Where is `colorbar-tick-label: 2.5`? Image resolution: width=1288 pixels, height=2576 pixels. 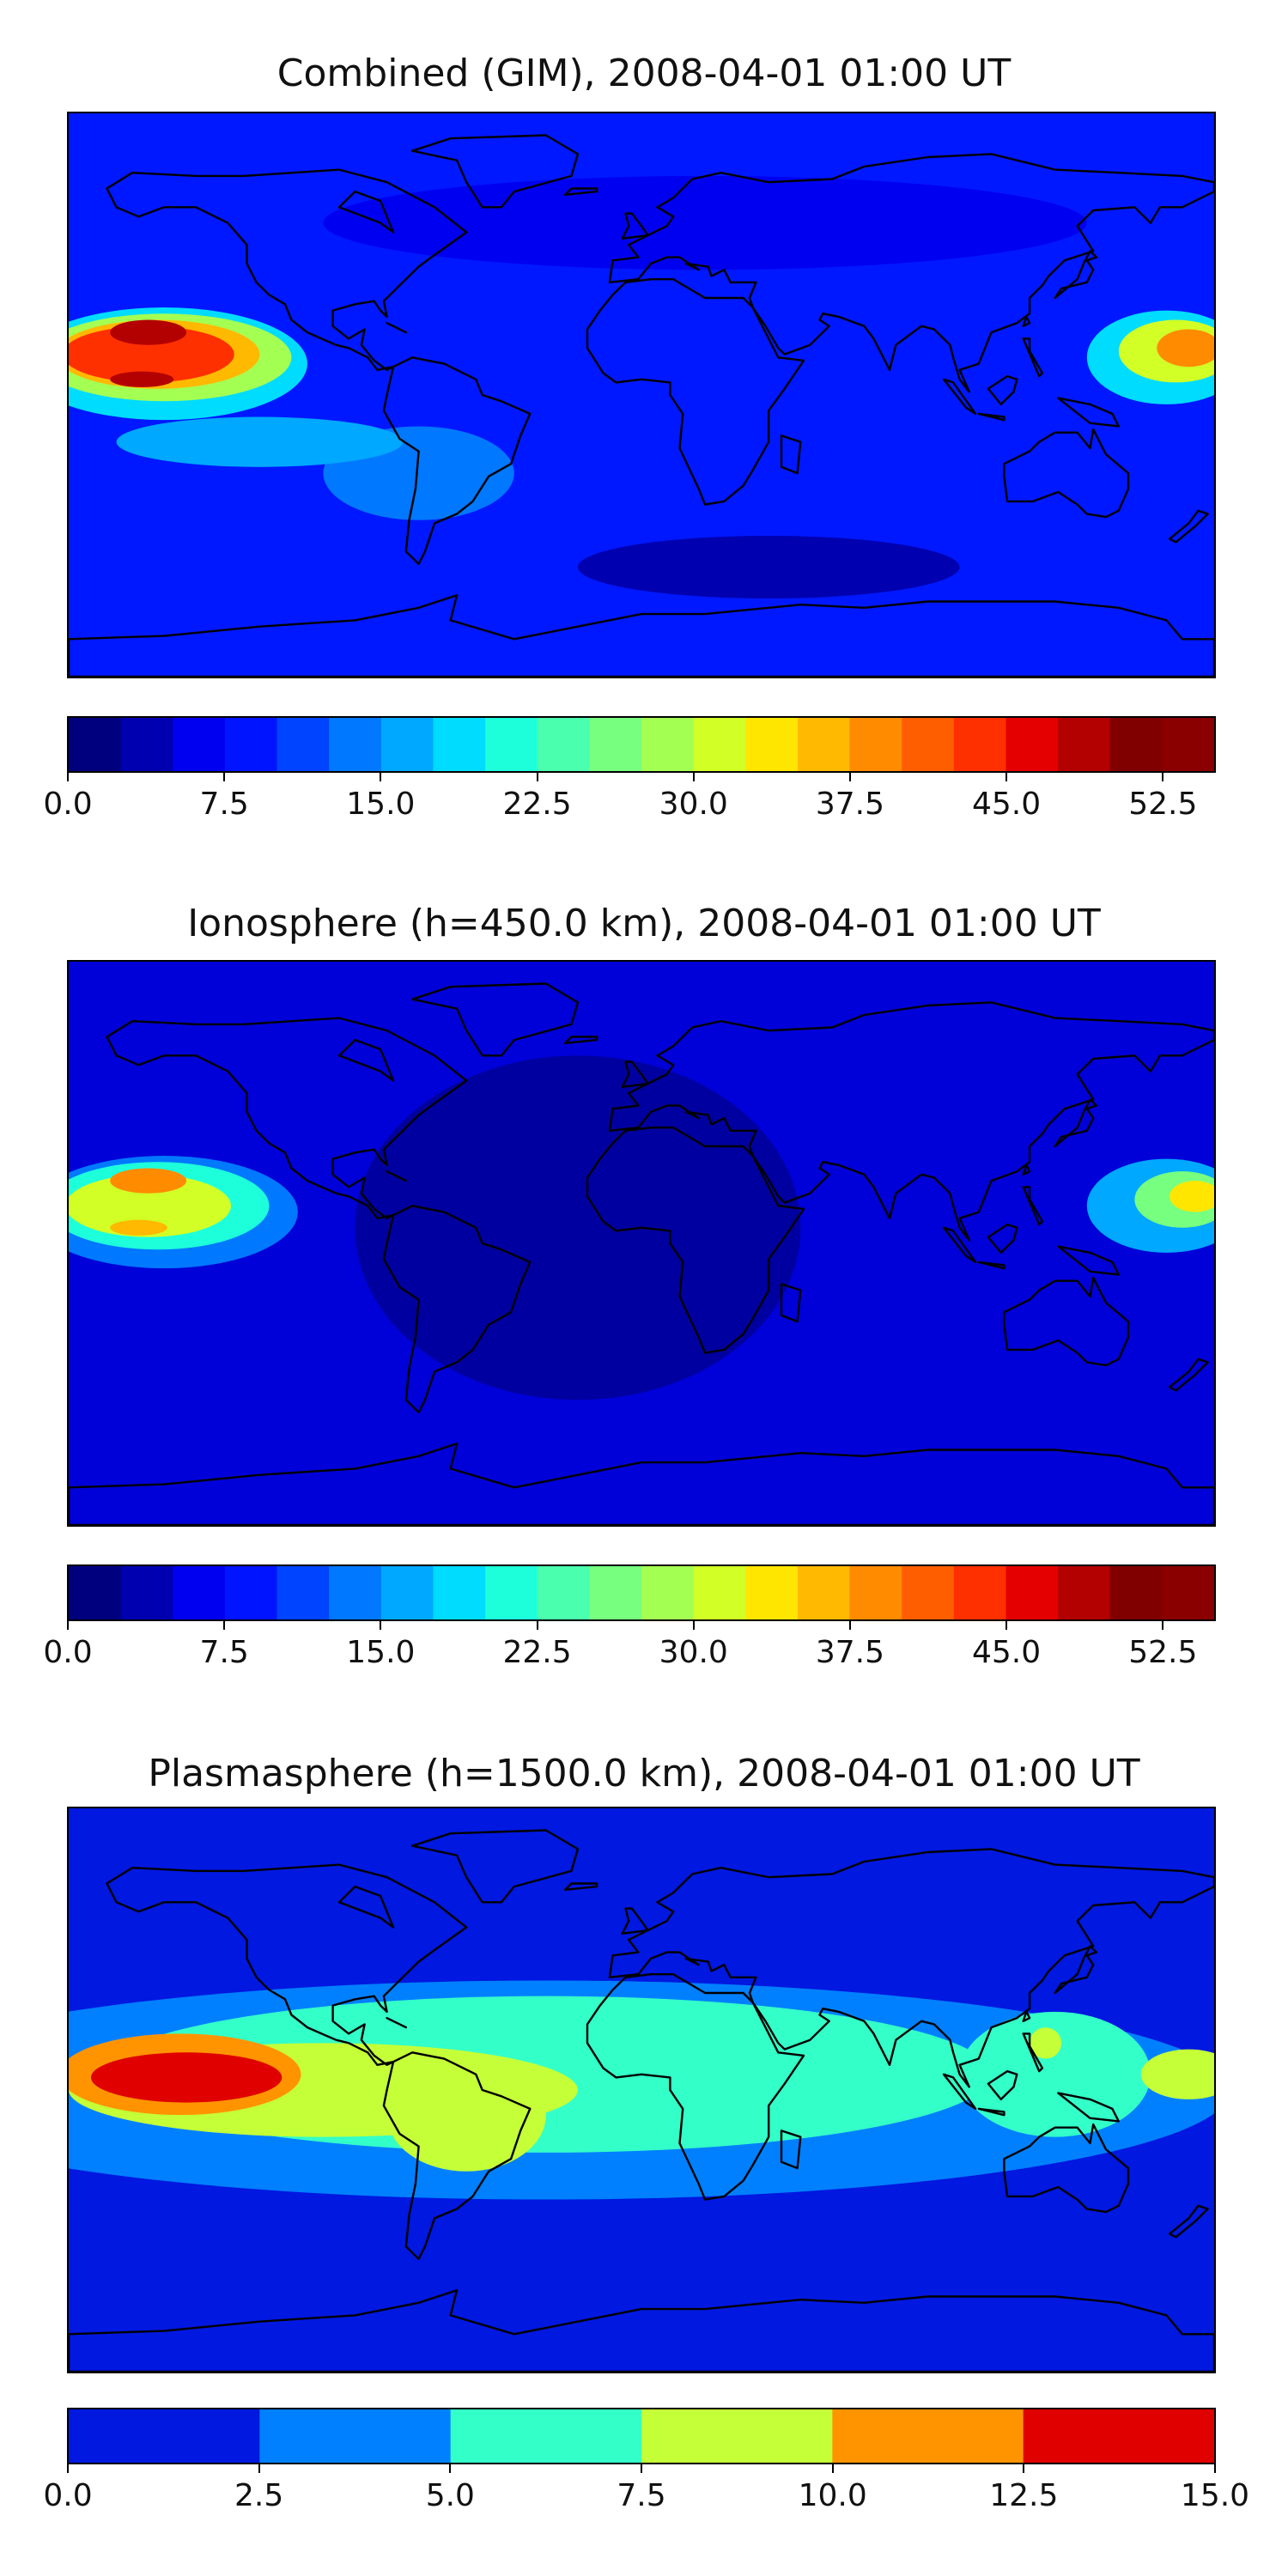
colorbar-tick-label: 2.5 is located at coordinates (259, 2495).